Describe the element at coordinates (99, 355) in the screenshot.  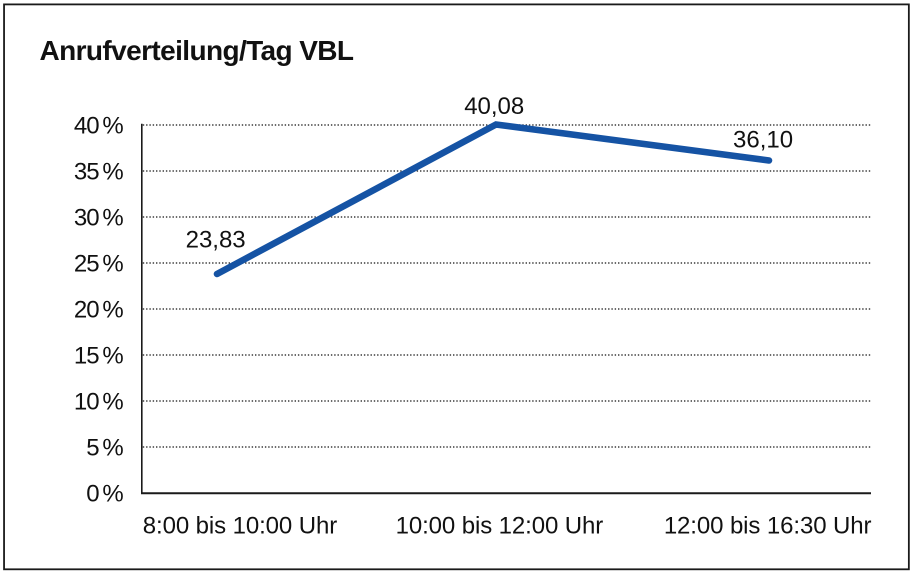
I see `svg-text: 15 %` at that location.